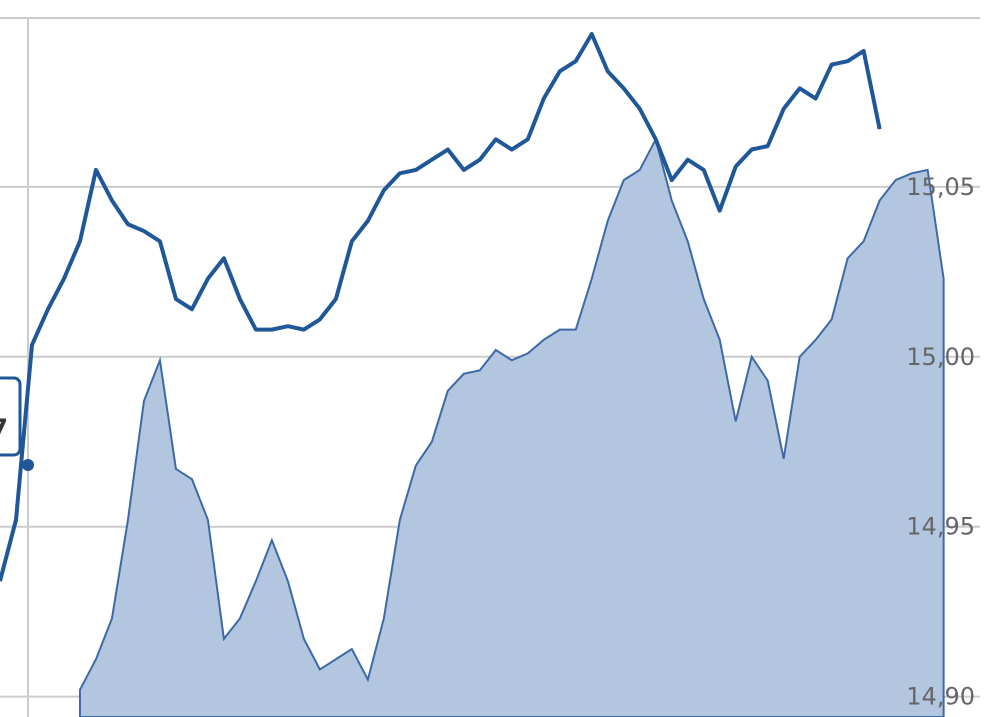 The width and height of the screenshot is (998, 717). I want to click on y-tick-label: 14,95, so click(940, 527).